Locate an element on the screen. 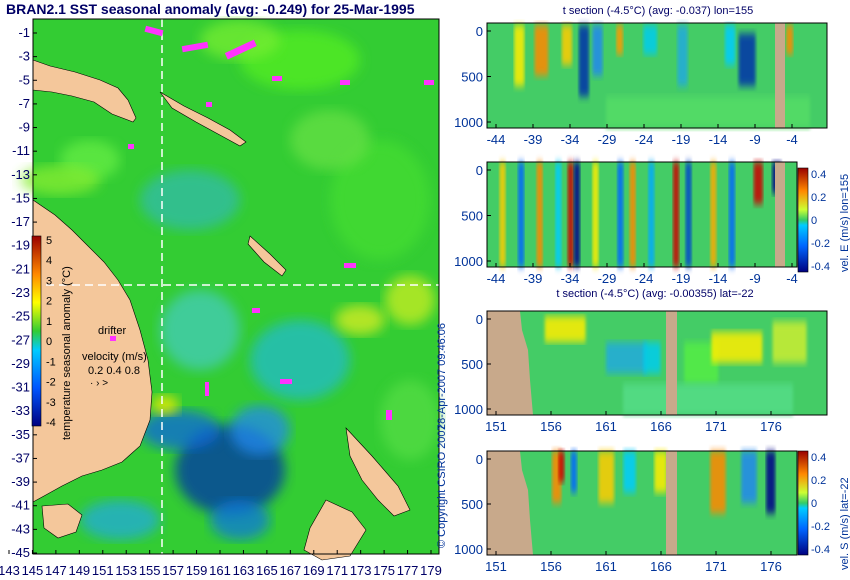 The height and width of the screenshot is (580, 850). map-y-tick-label: -37 is located at coordinates (20, 457).